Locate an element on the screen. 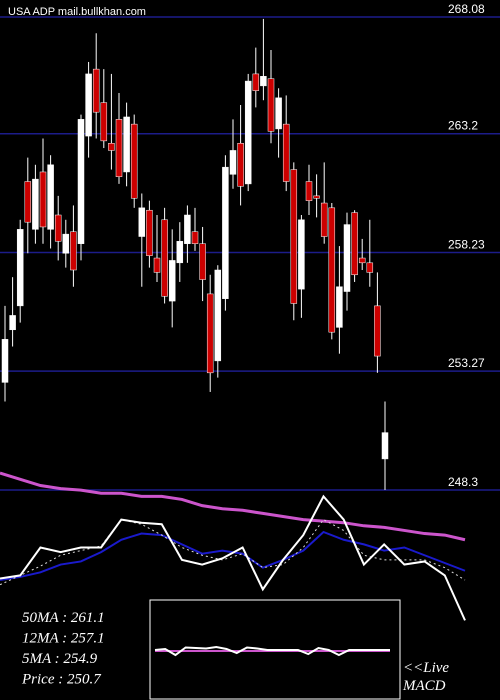  chart-title: USA ADP mail.bullkhan.com is located at coordinates (77, 12).